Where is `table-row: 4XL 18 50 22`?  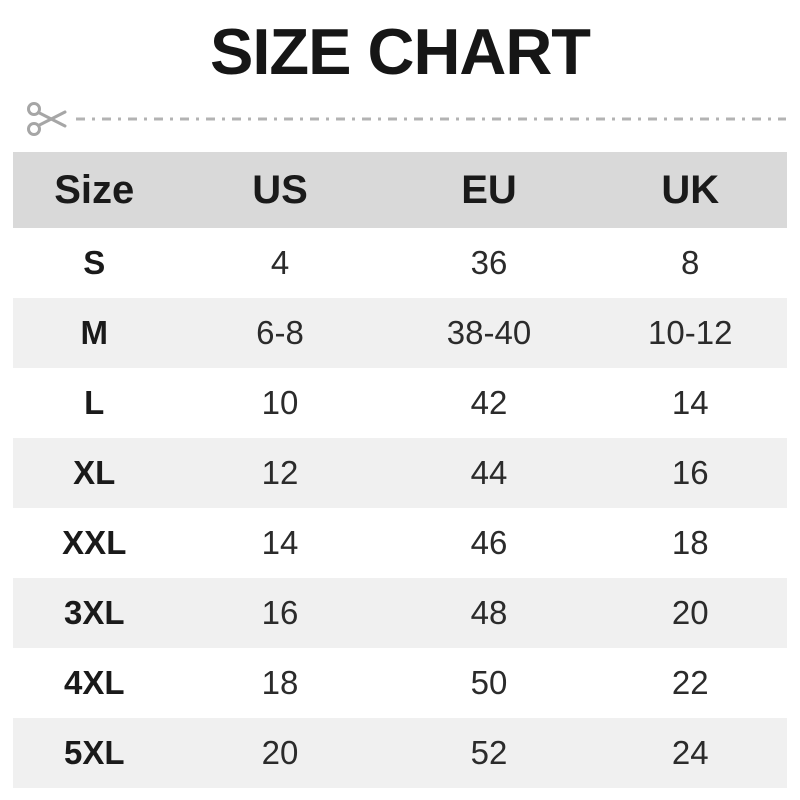
table-row: 4XL 18 50 22 is located at coordinates (400, 683).